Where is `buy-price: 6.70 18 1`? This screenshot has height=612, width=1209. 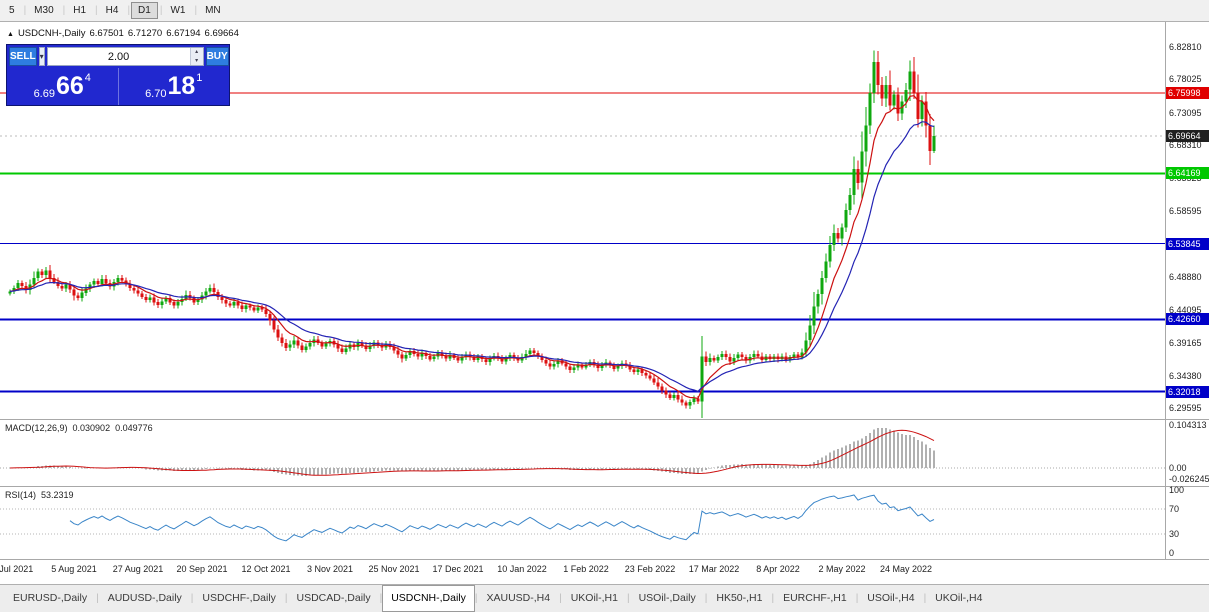 buy-price: 6.70 18 1 is located at coordinates (173, 86).